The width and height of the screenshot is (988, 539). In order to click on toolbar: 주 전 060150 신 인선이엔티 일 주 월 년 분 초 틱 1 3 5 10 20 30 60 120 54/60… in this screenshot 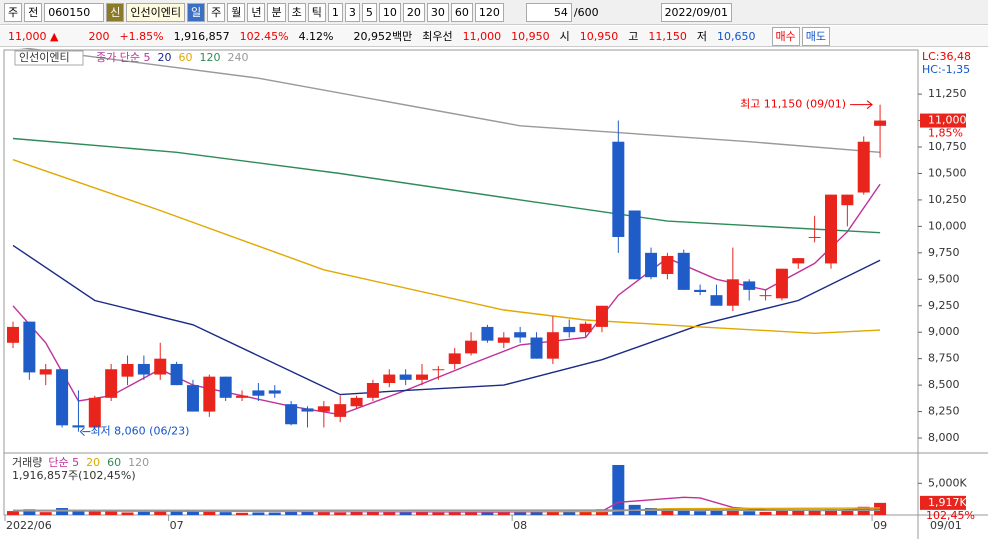, I will do `click(494, 12)`.